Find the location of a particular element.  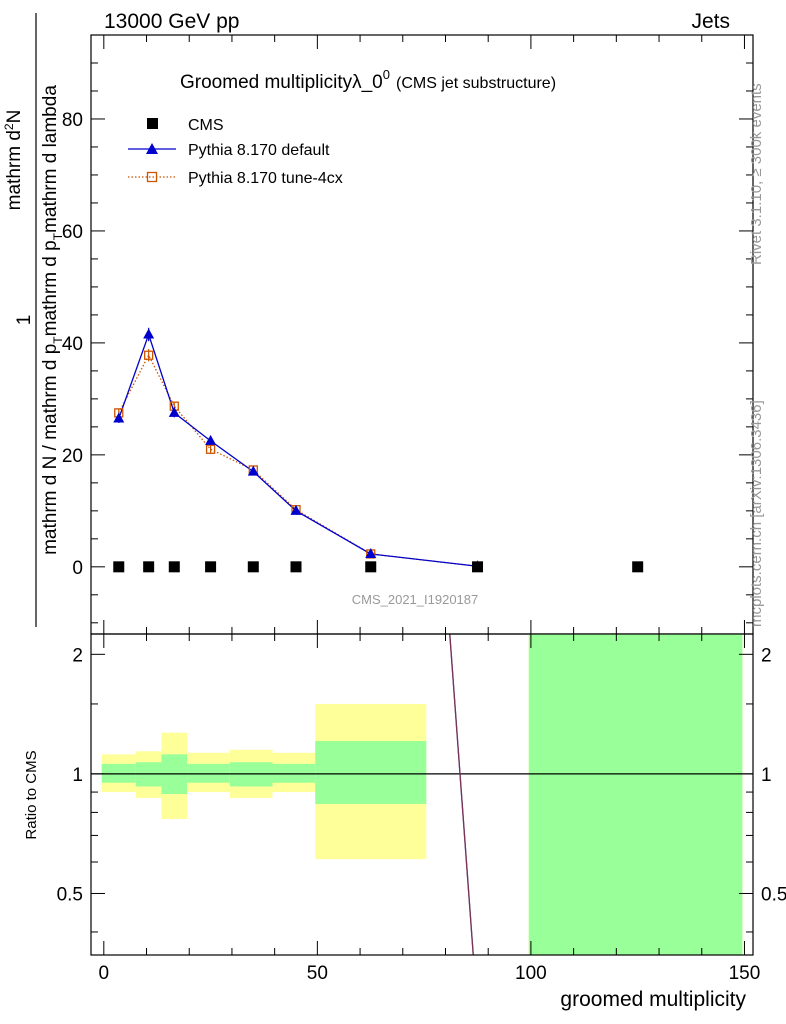

y-label-numerator: mathrm d2N is located at coordinates (13, 160).